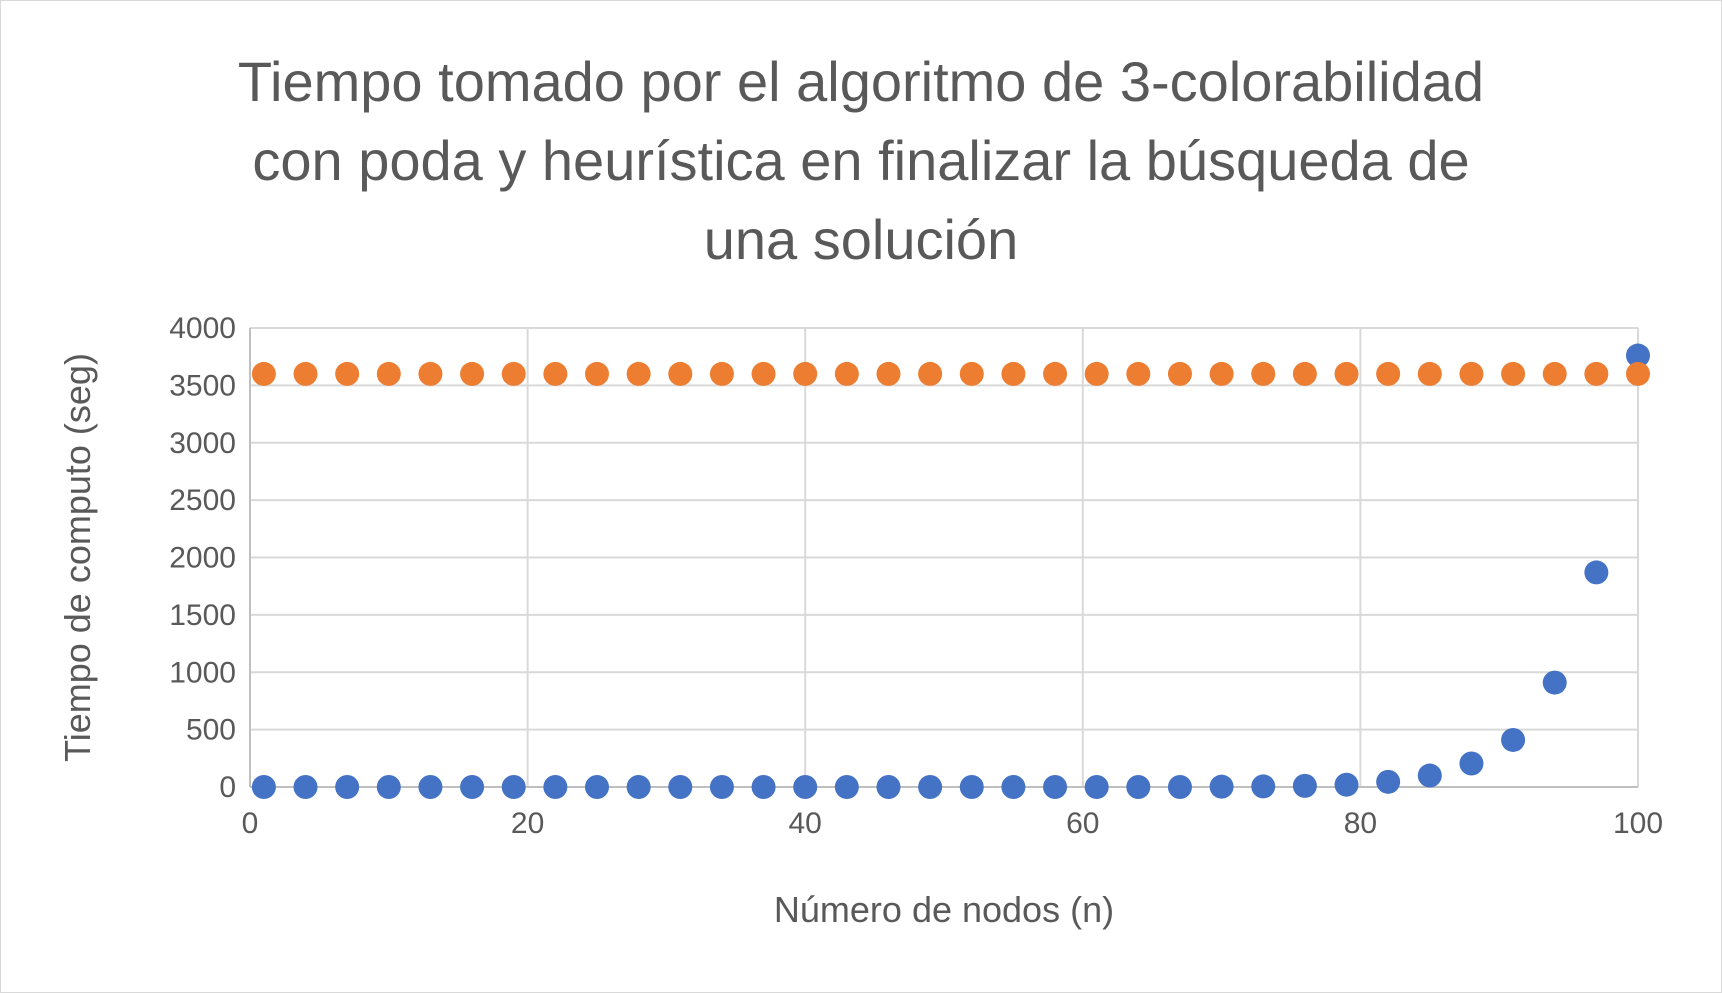 The width and height of the screenshot is (1722, 993). I want to click on y-tick-label: 4000, so click(202, 328).